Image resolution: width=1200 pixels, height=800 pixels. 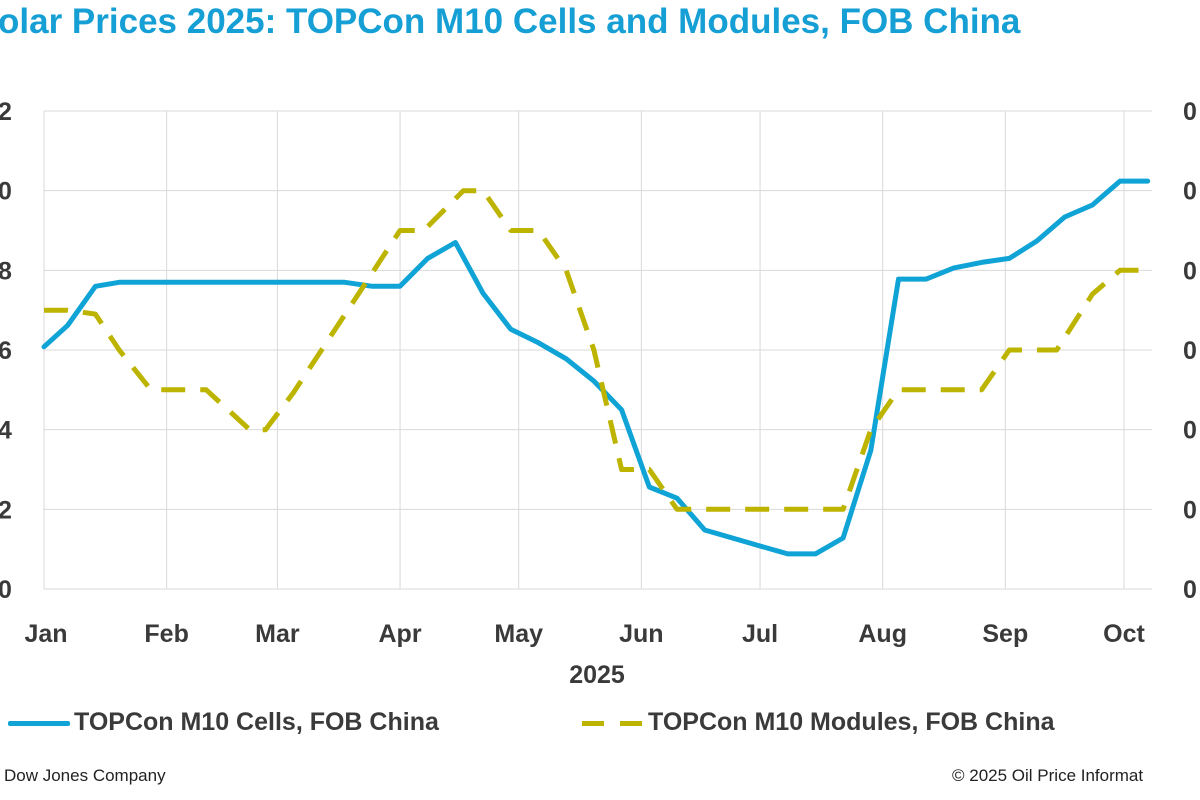 What do you see at coordinates (6, 271) in the screenshot?
I see `left-y-tick-label: 8` at bounding box center [6, 271].